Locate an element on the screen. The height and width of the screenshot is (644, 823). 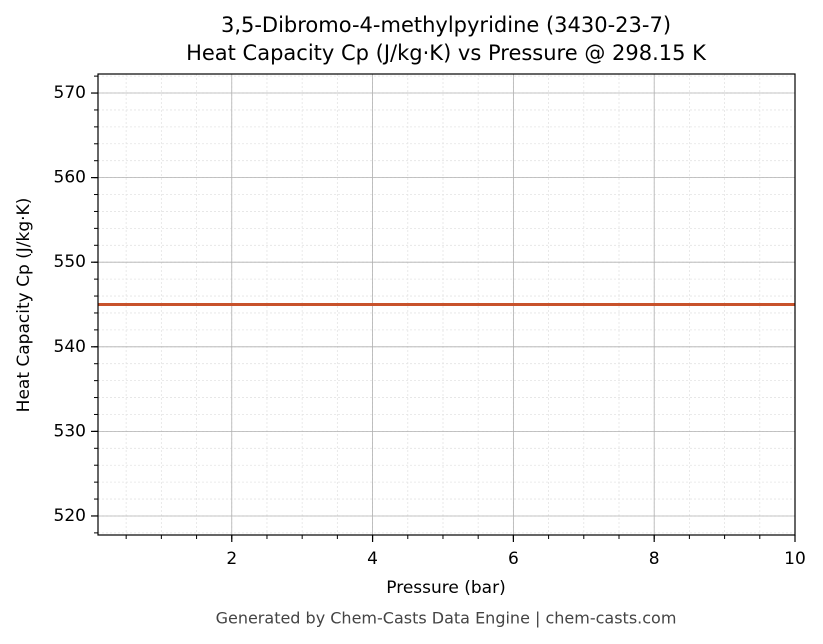
y-axis-label: Heat Capacity Cp (J/kg·K) is located at coordinates (24, 305).